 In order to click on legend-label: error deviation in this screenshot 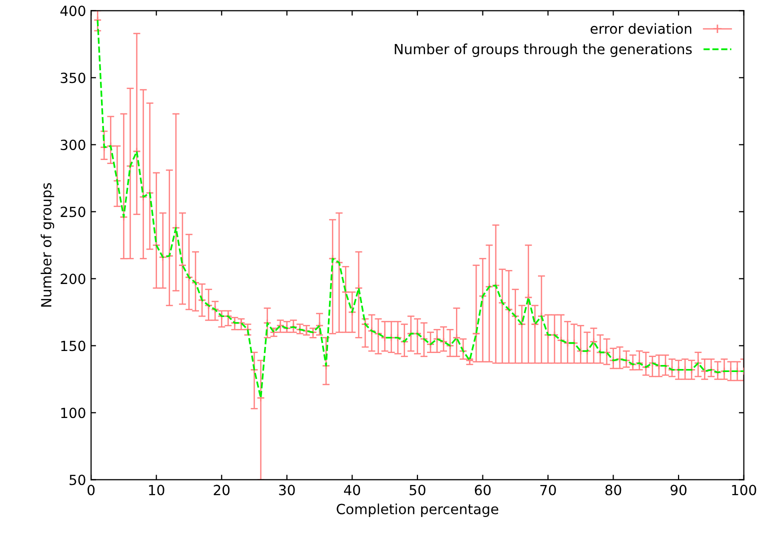, I will do `click(641, 28)`.